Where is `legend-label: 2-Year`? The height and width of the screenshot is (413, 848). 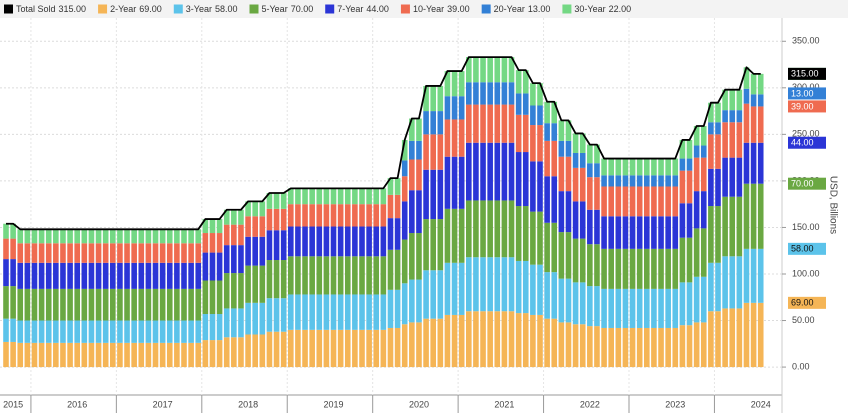
legend-label: 2-Year is located at coordinates (123, 9).